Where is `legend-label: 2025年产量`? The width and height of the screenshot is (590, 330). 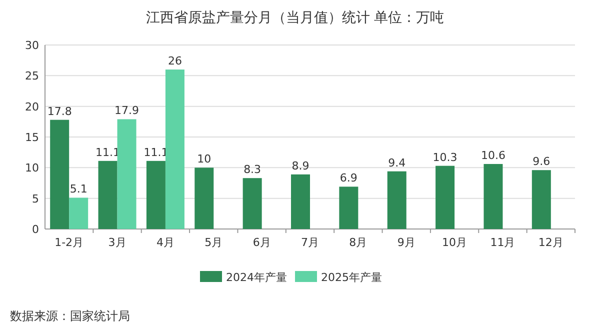 legend-label: 2025年产量 is located at coordinates (351, 277).